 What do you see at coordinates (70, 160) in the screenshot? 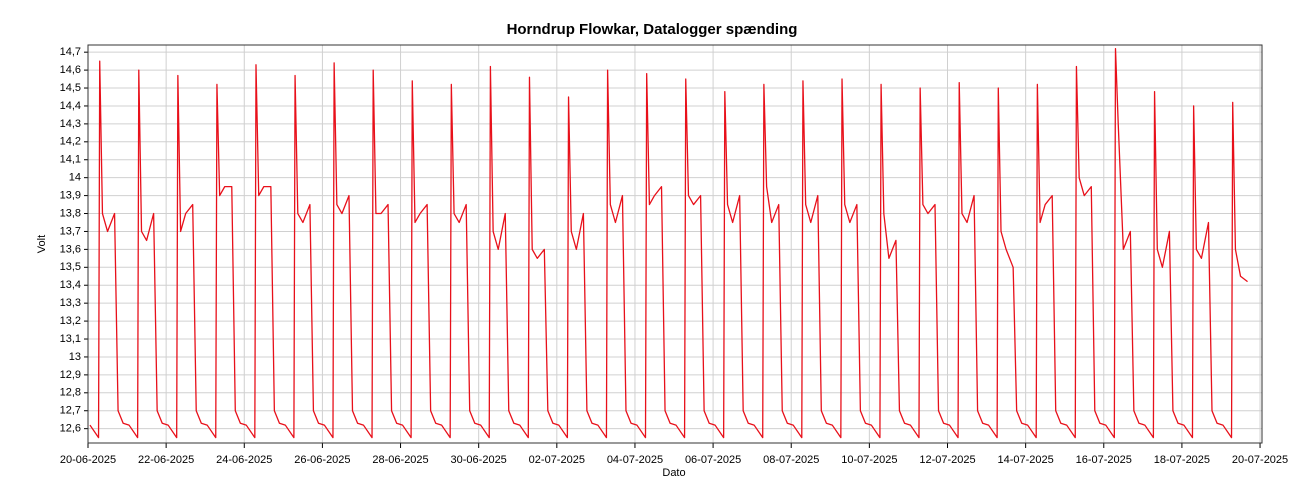
I see `y-tick-label: 14,1` at bounding box center [70, 160].